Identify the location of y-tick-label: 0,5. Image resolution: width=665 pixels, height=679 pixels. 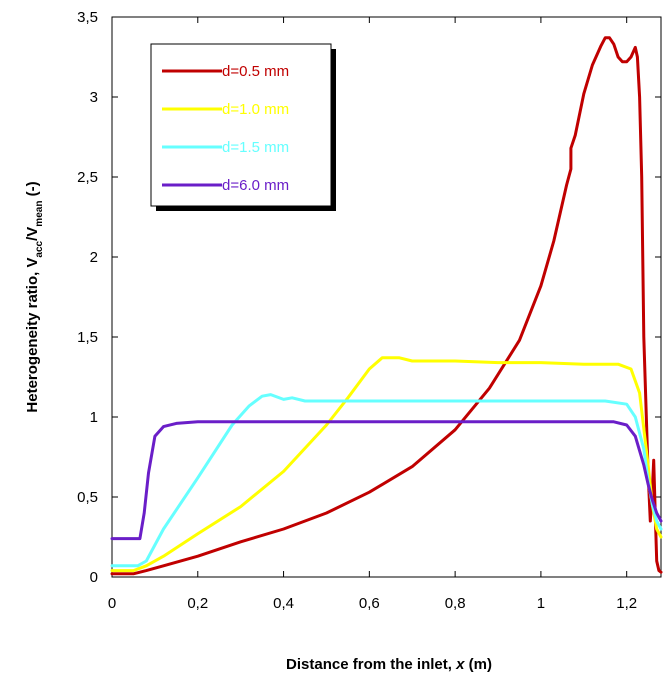
(87, 497).